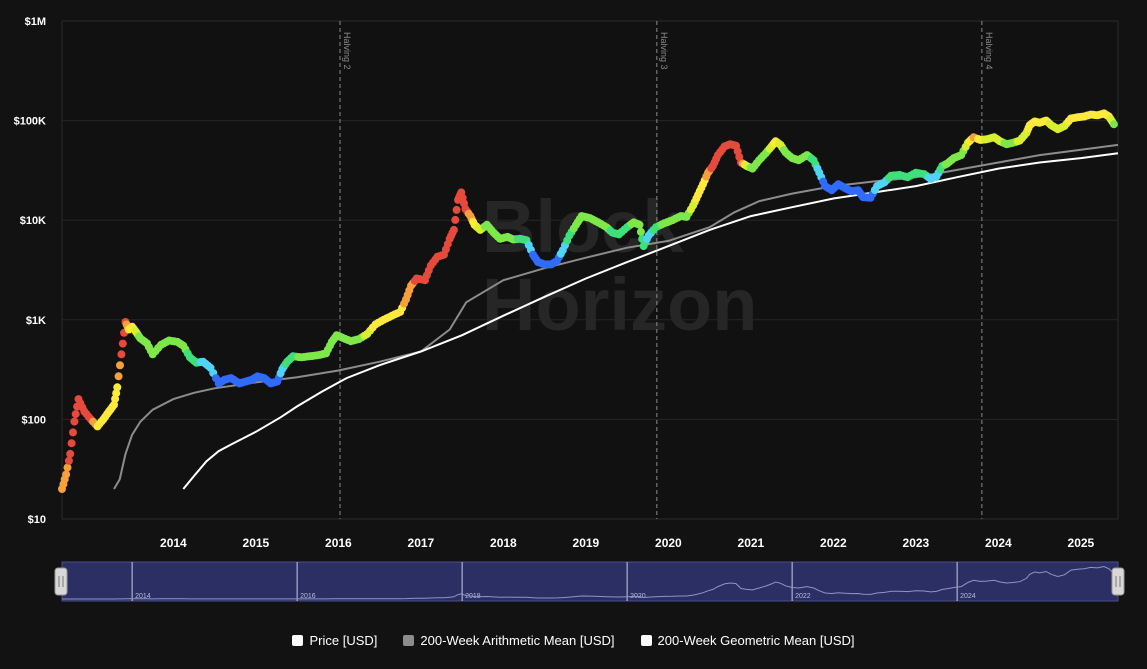 Image resolution: width=1147 pixels, height=669 pixels. What do you see at coordinates (664, 51) in the screenshot?
I see `halving-label: Halving 3` at bounding box center [664, 51].